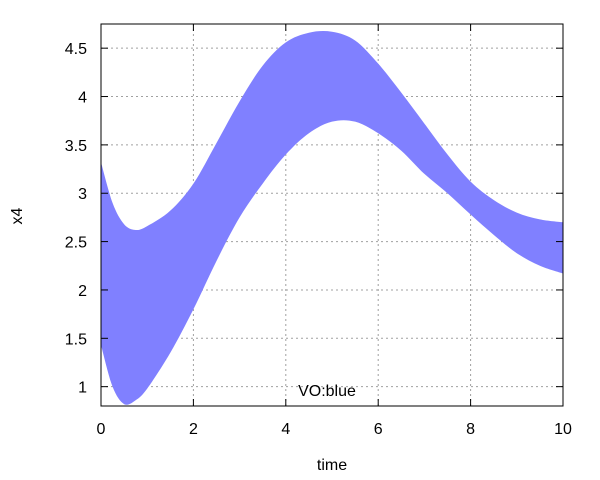 This screenshot has width=600, height=480. What do you see at coordinates (563, 429) in the screenshot?
I see `x-tick-label: 10` at bounding box center [563, 429].